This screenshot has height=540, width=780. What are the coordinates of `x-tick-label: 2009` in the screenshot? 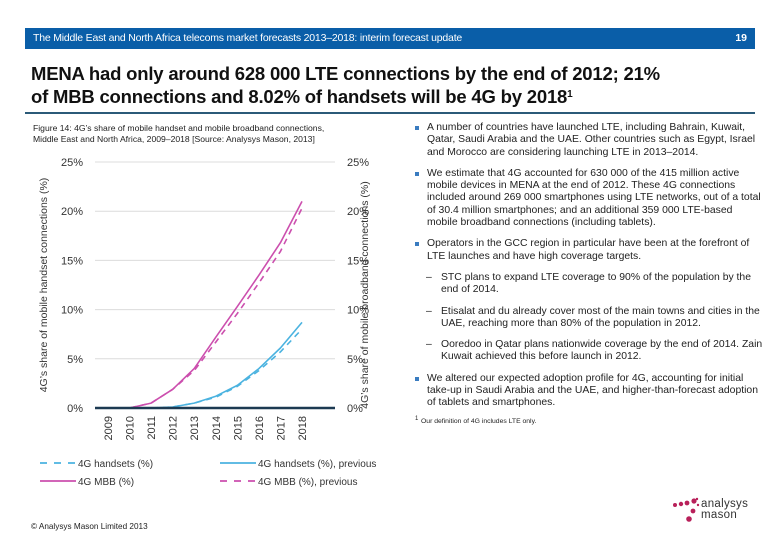 It's located at (109, 428).